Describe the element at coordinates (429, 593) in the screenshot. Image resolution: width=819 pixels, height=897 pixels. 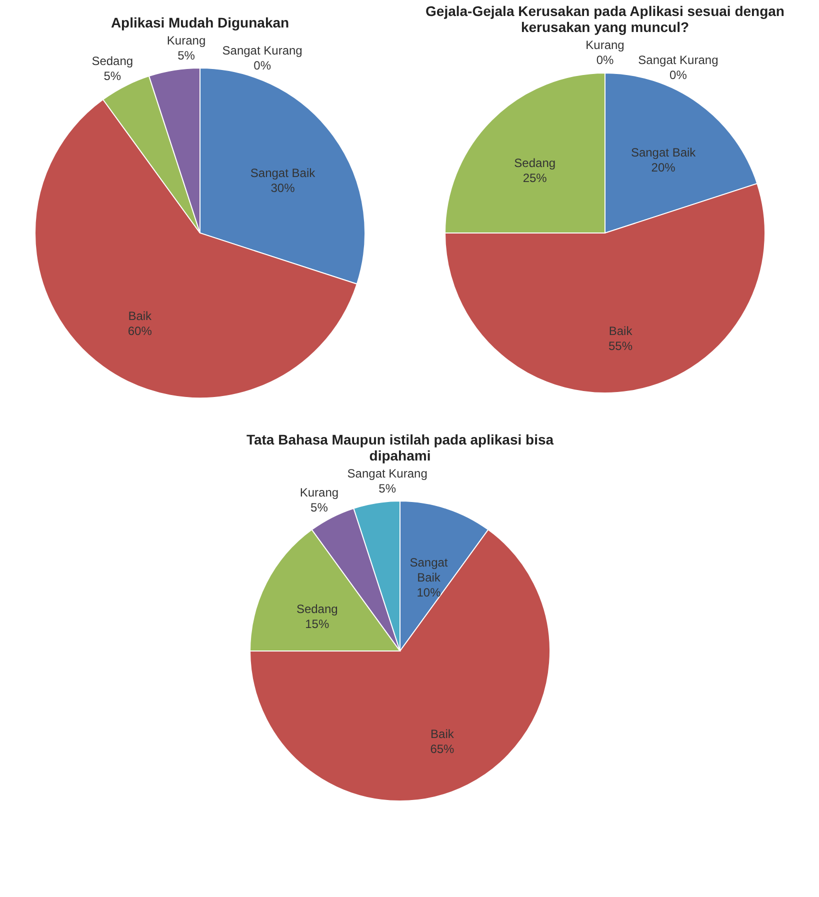
I see `data-label: 10%` at that location.